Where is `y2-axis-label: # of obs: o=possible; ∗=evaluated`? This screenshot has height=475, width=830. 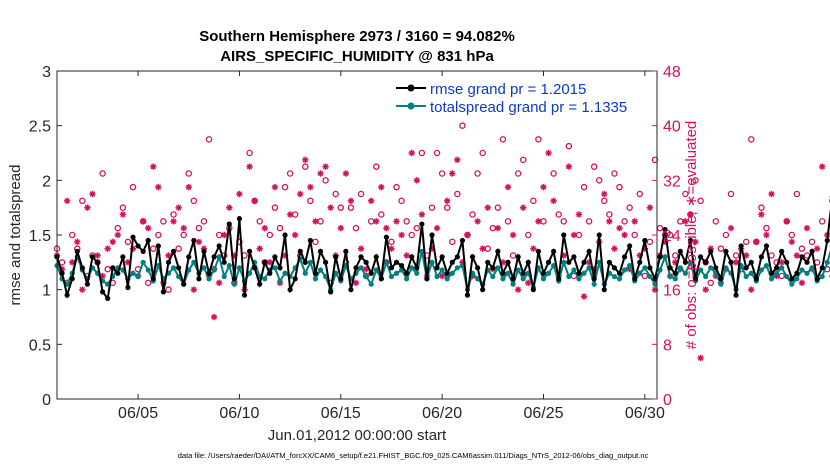 y2-axis-label: # of obs: o=possible; ∗=evaluated is located at coordinates (691, 235).